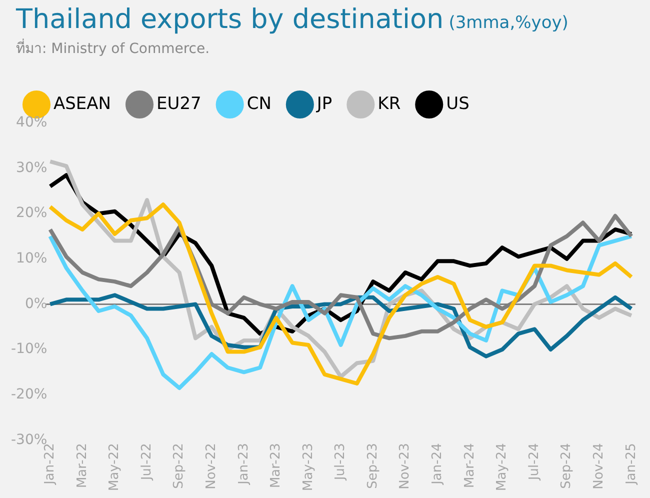 Image resolution: width=650 pixels, height=498 pixels. Describe the element at coordinates (308, 467) in the screenshot. I see `x-tick-label: May-23` at that location.